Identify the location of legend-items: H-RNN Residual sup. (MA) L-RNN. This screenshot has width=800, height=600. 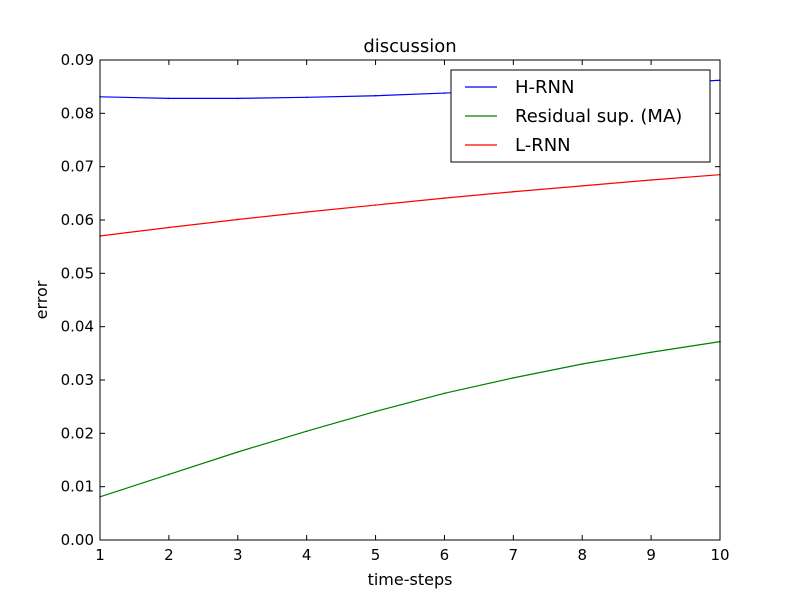
(573, 116).